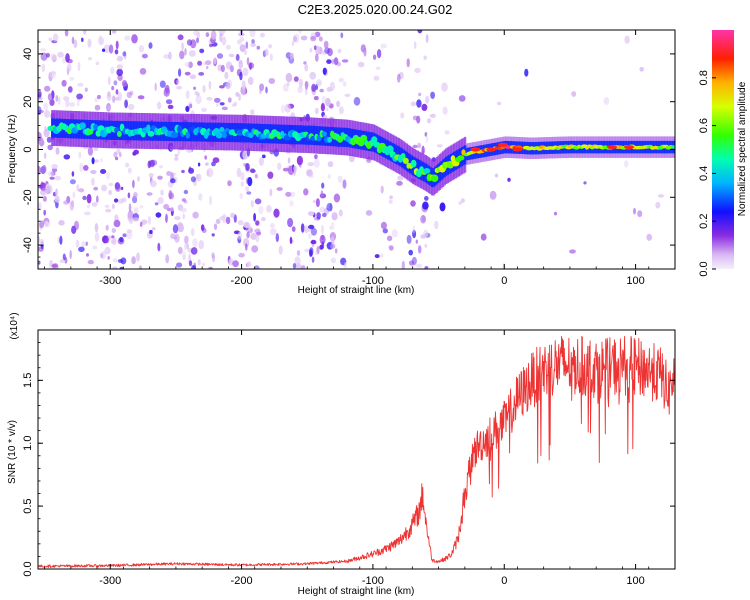 The height and width of the screenshot is (600, 750). Describe the element at coordinates (242, 581) in the screenshot. I see `snr-x-tick-label: -200` at that location.